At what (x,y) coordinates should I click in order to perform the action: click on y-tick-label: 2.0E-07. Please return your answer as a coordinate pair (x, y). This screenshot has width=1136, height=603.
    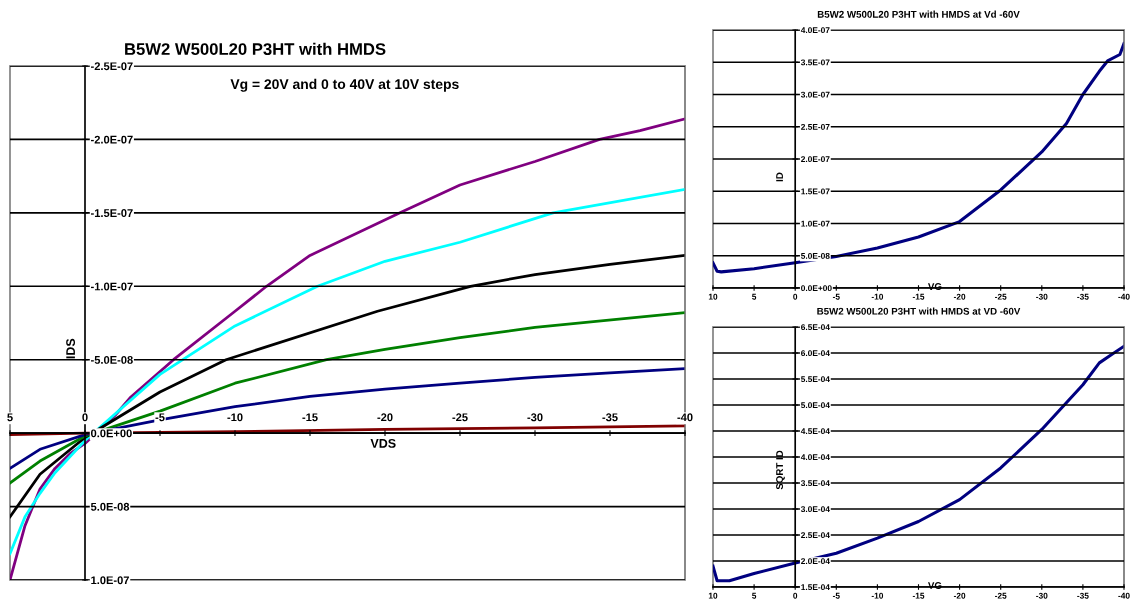
    Looking at the image, I should click on (815, 159).